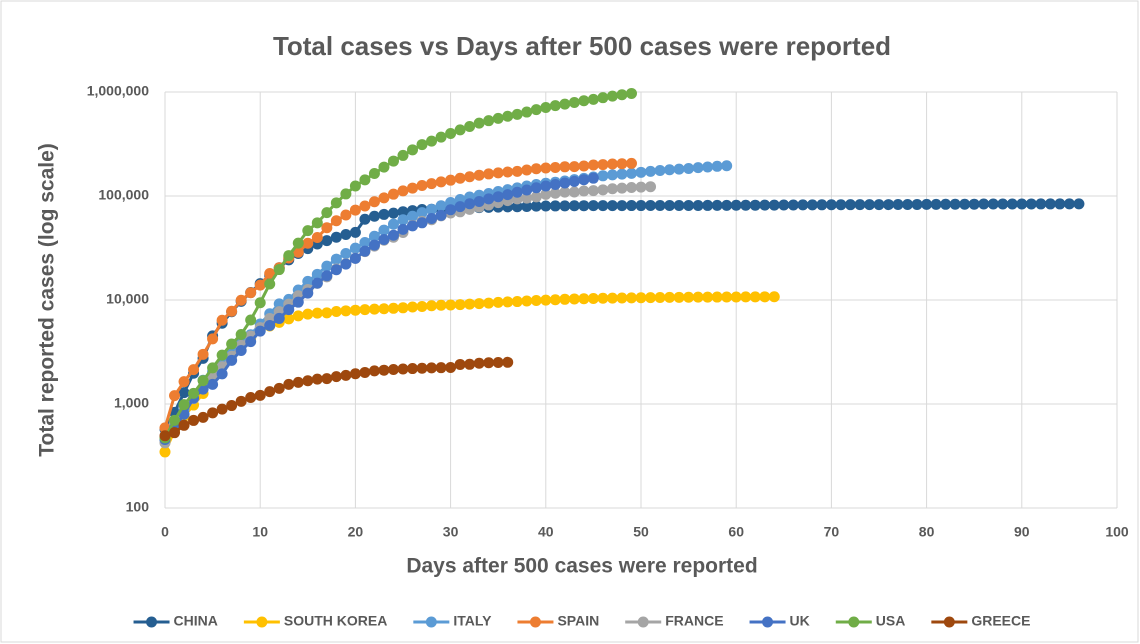 This screenshot has height=644, width=1140. I want to click on legend-item: SOUTH KOREA, so click(315, 621).